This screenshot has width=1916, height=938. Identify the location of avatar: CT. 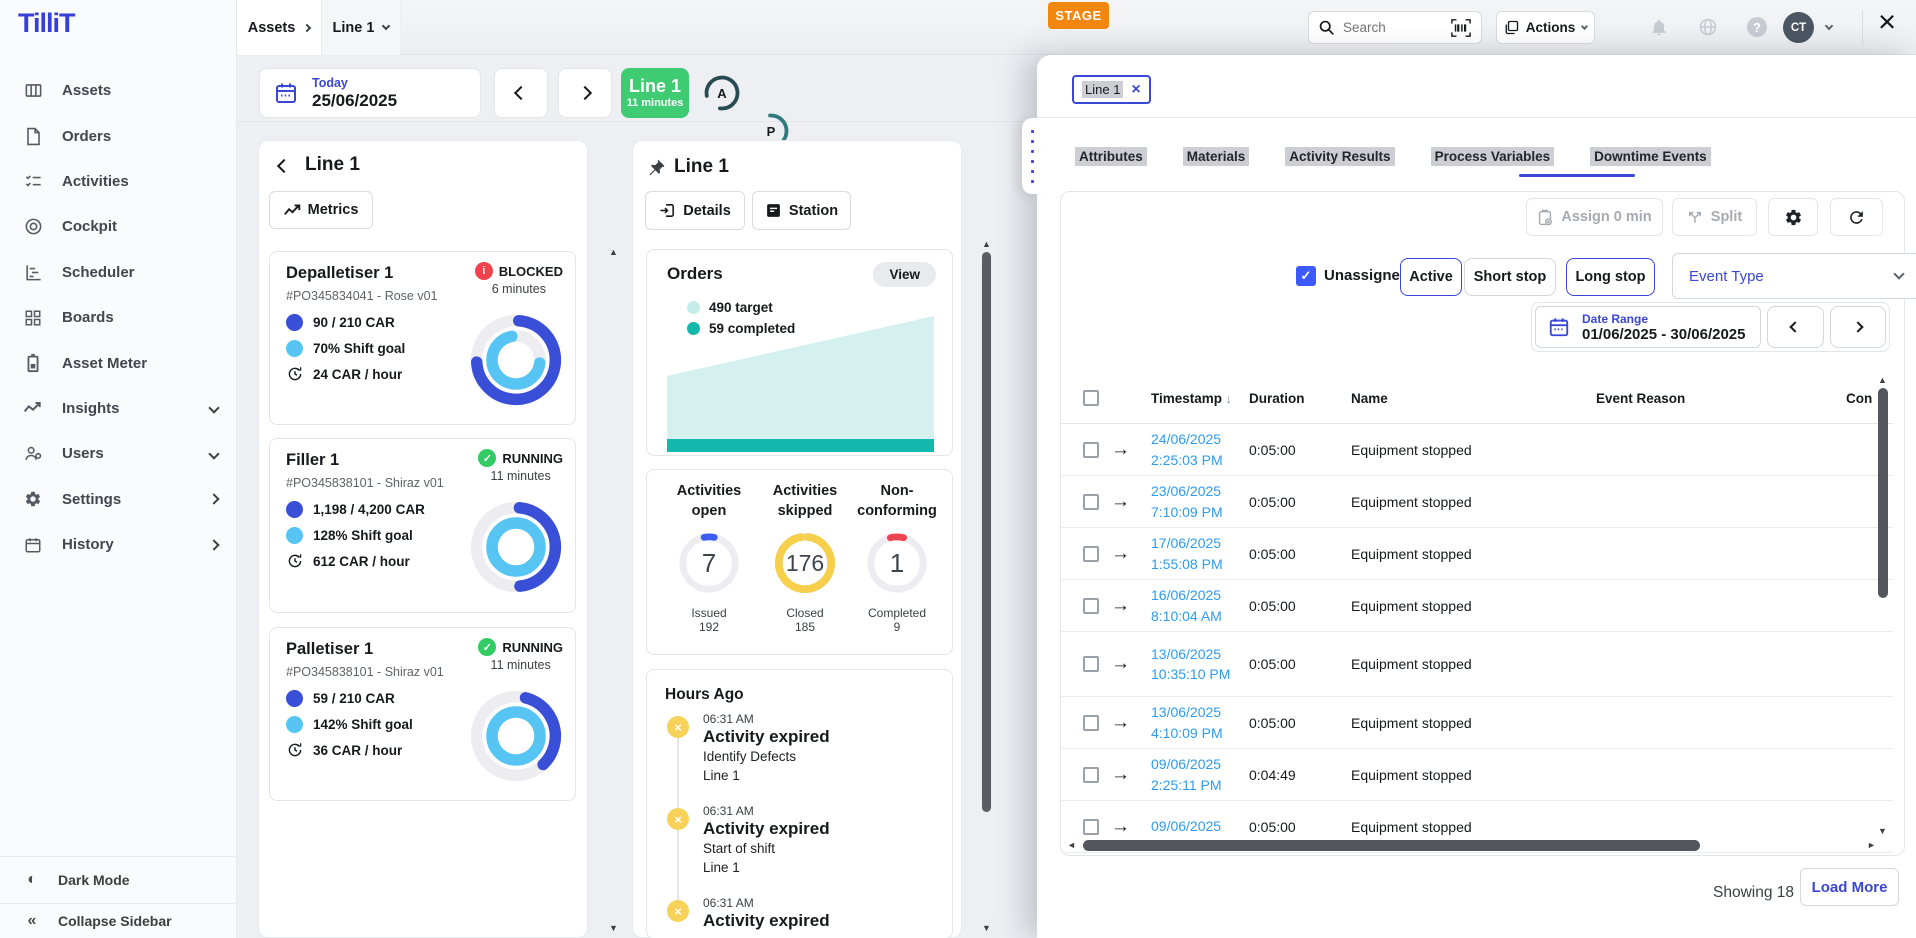
(1798, 27).